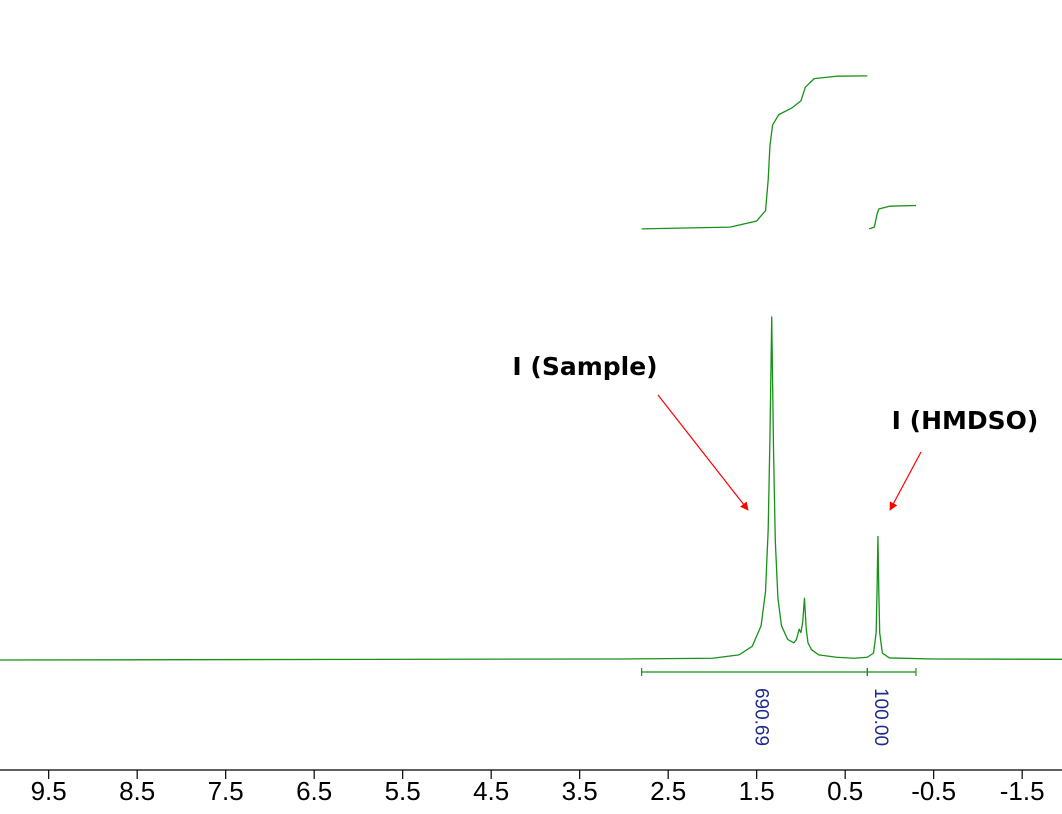 The width and height of the screenshot is (1062, 814). I want to click on integral-label: 690.69, so click(760, 717).